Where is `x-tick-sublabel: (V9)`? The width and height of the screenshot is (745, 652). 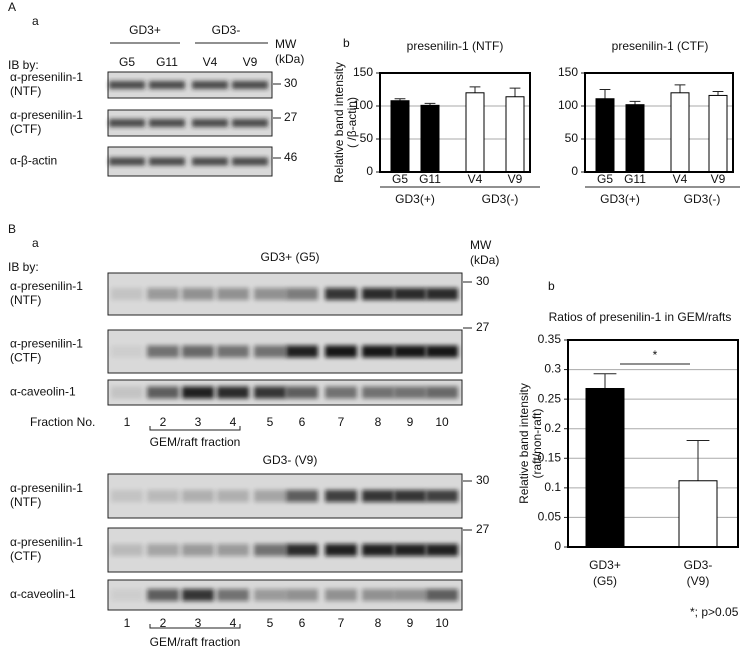 x-tick-sublabel: (V9) is located at coordinates (698, 581).